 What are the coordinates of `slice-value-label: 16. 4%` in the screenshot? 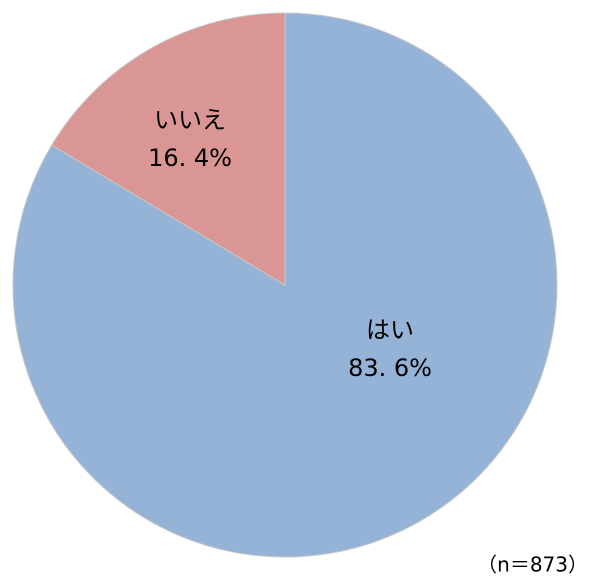 It's located at (190, 158).